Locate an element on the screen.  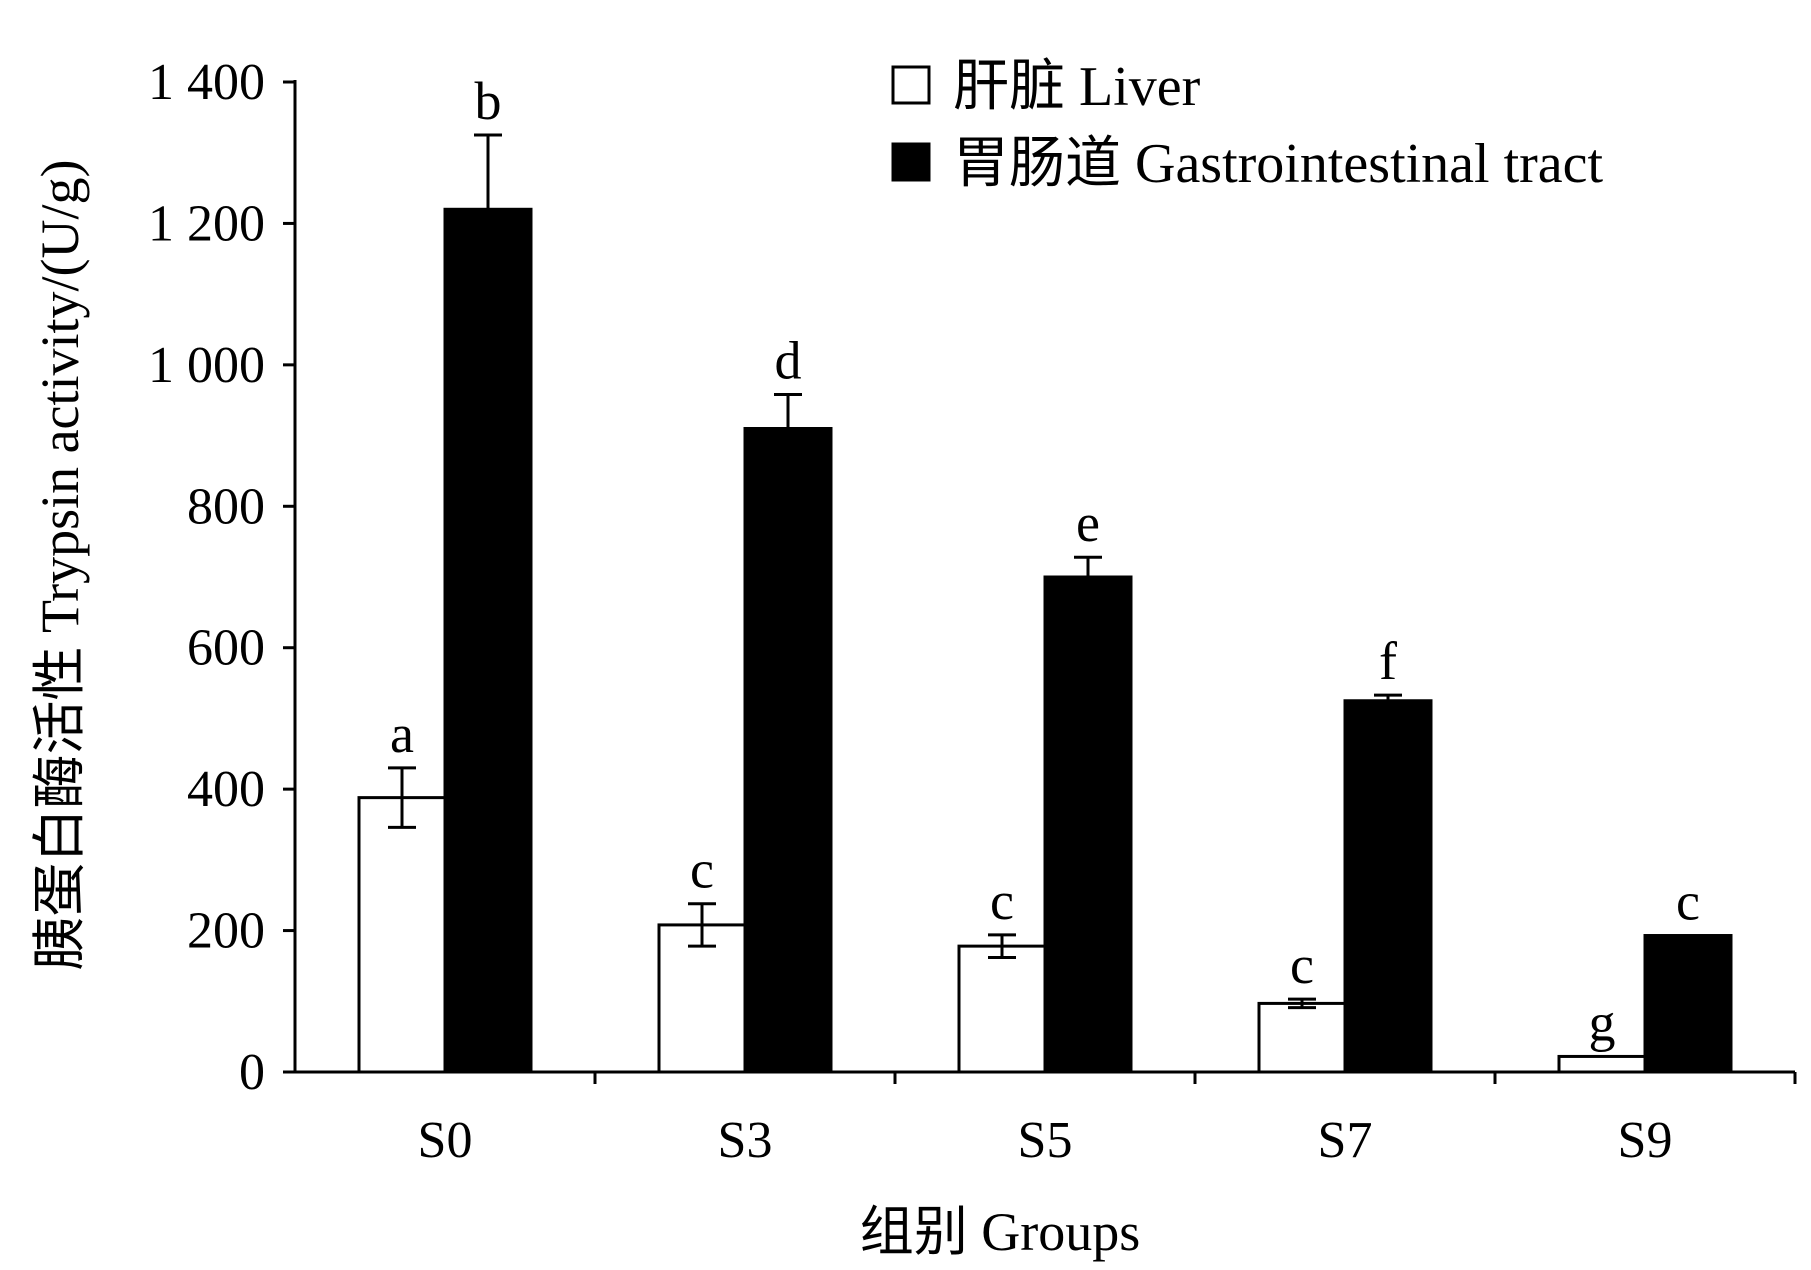
bar-gi-tract-s7 is located at coordinates (1388, 886).